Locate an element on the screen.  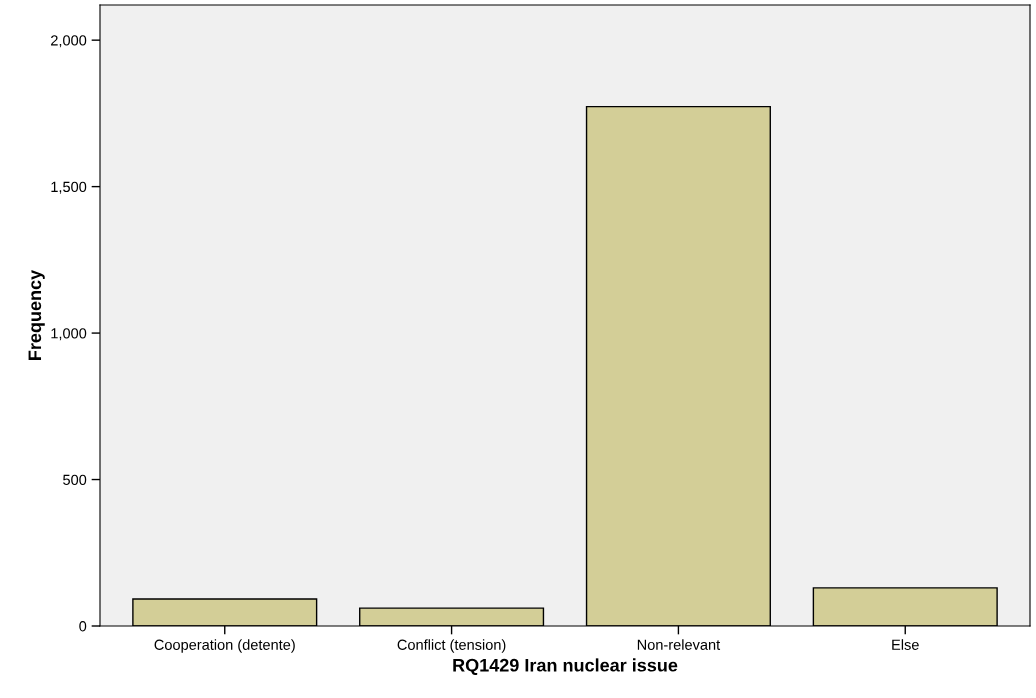
x-tick-label: Cooperation (detente) is located at coordinates (224, 646).